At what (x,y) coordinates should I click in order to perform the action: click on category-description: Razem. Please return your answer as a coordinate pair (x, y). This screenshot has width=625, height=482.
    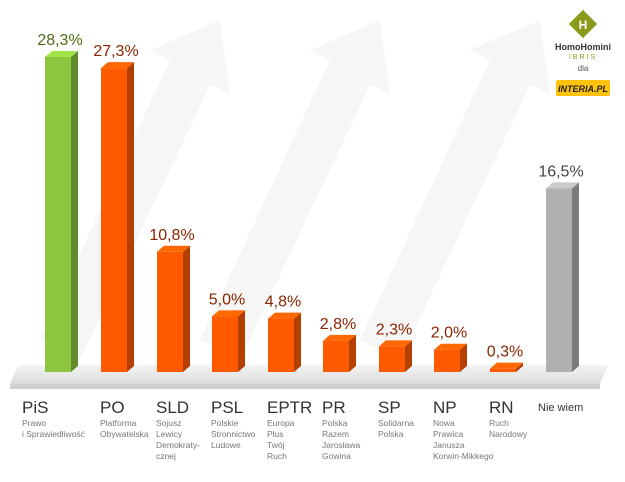
    Looking at the image, I should click on (335, 434).